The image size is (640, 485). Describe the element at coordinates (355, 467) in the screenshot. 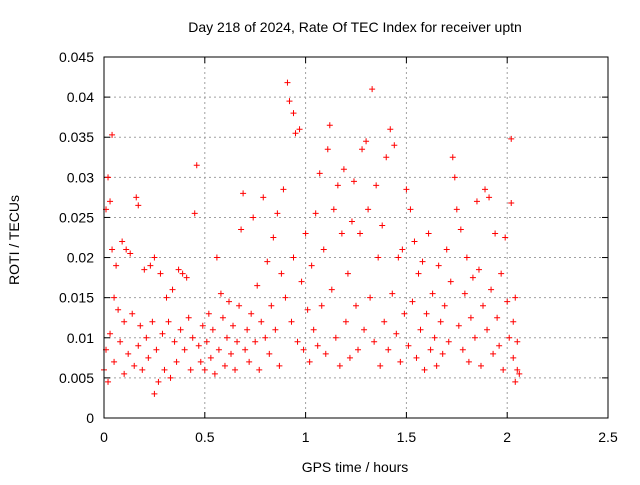

I see `x-axis-label: GPS time / hours` at that location.